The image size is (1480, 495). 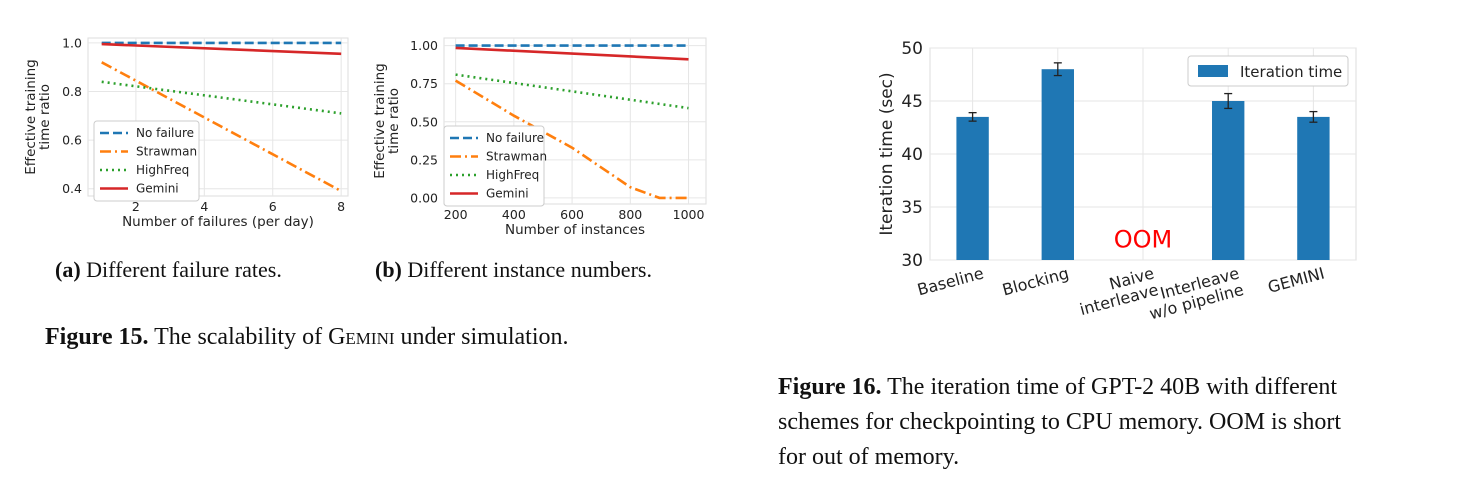 What do you see at coordinates (31, 117) in the screenshot?
I see `fig15a-y-axis-label-line1: Effective training` at bounding box center [31, 117].